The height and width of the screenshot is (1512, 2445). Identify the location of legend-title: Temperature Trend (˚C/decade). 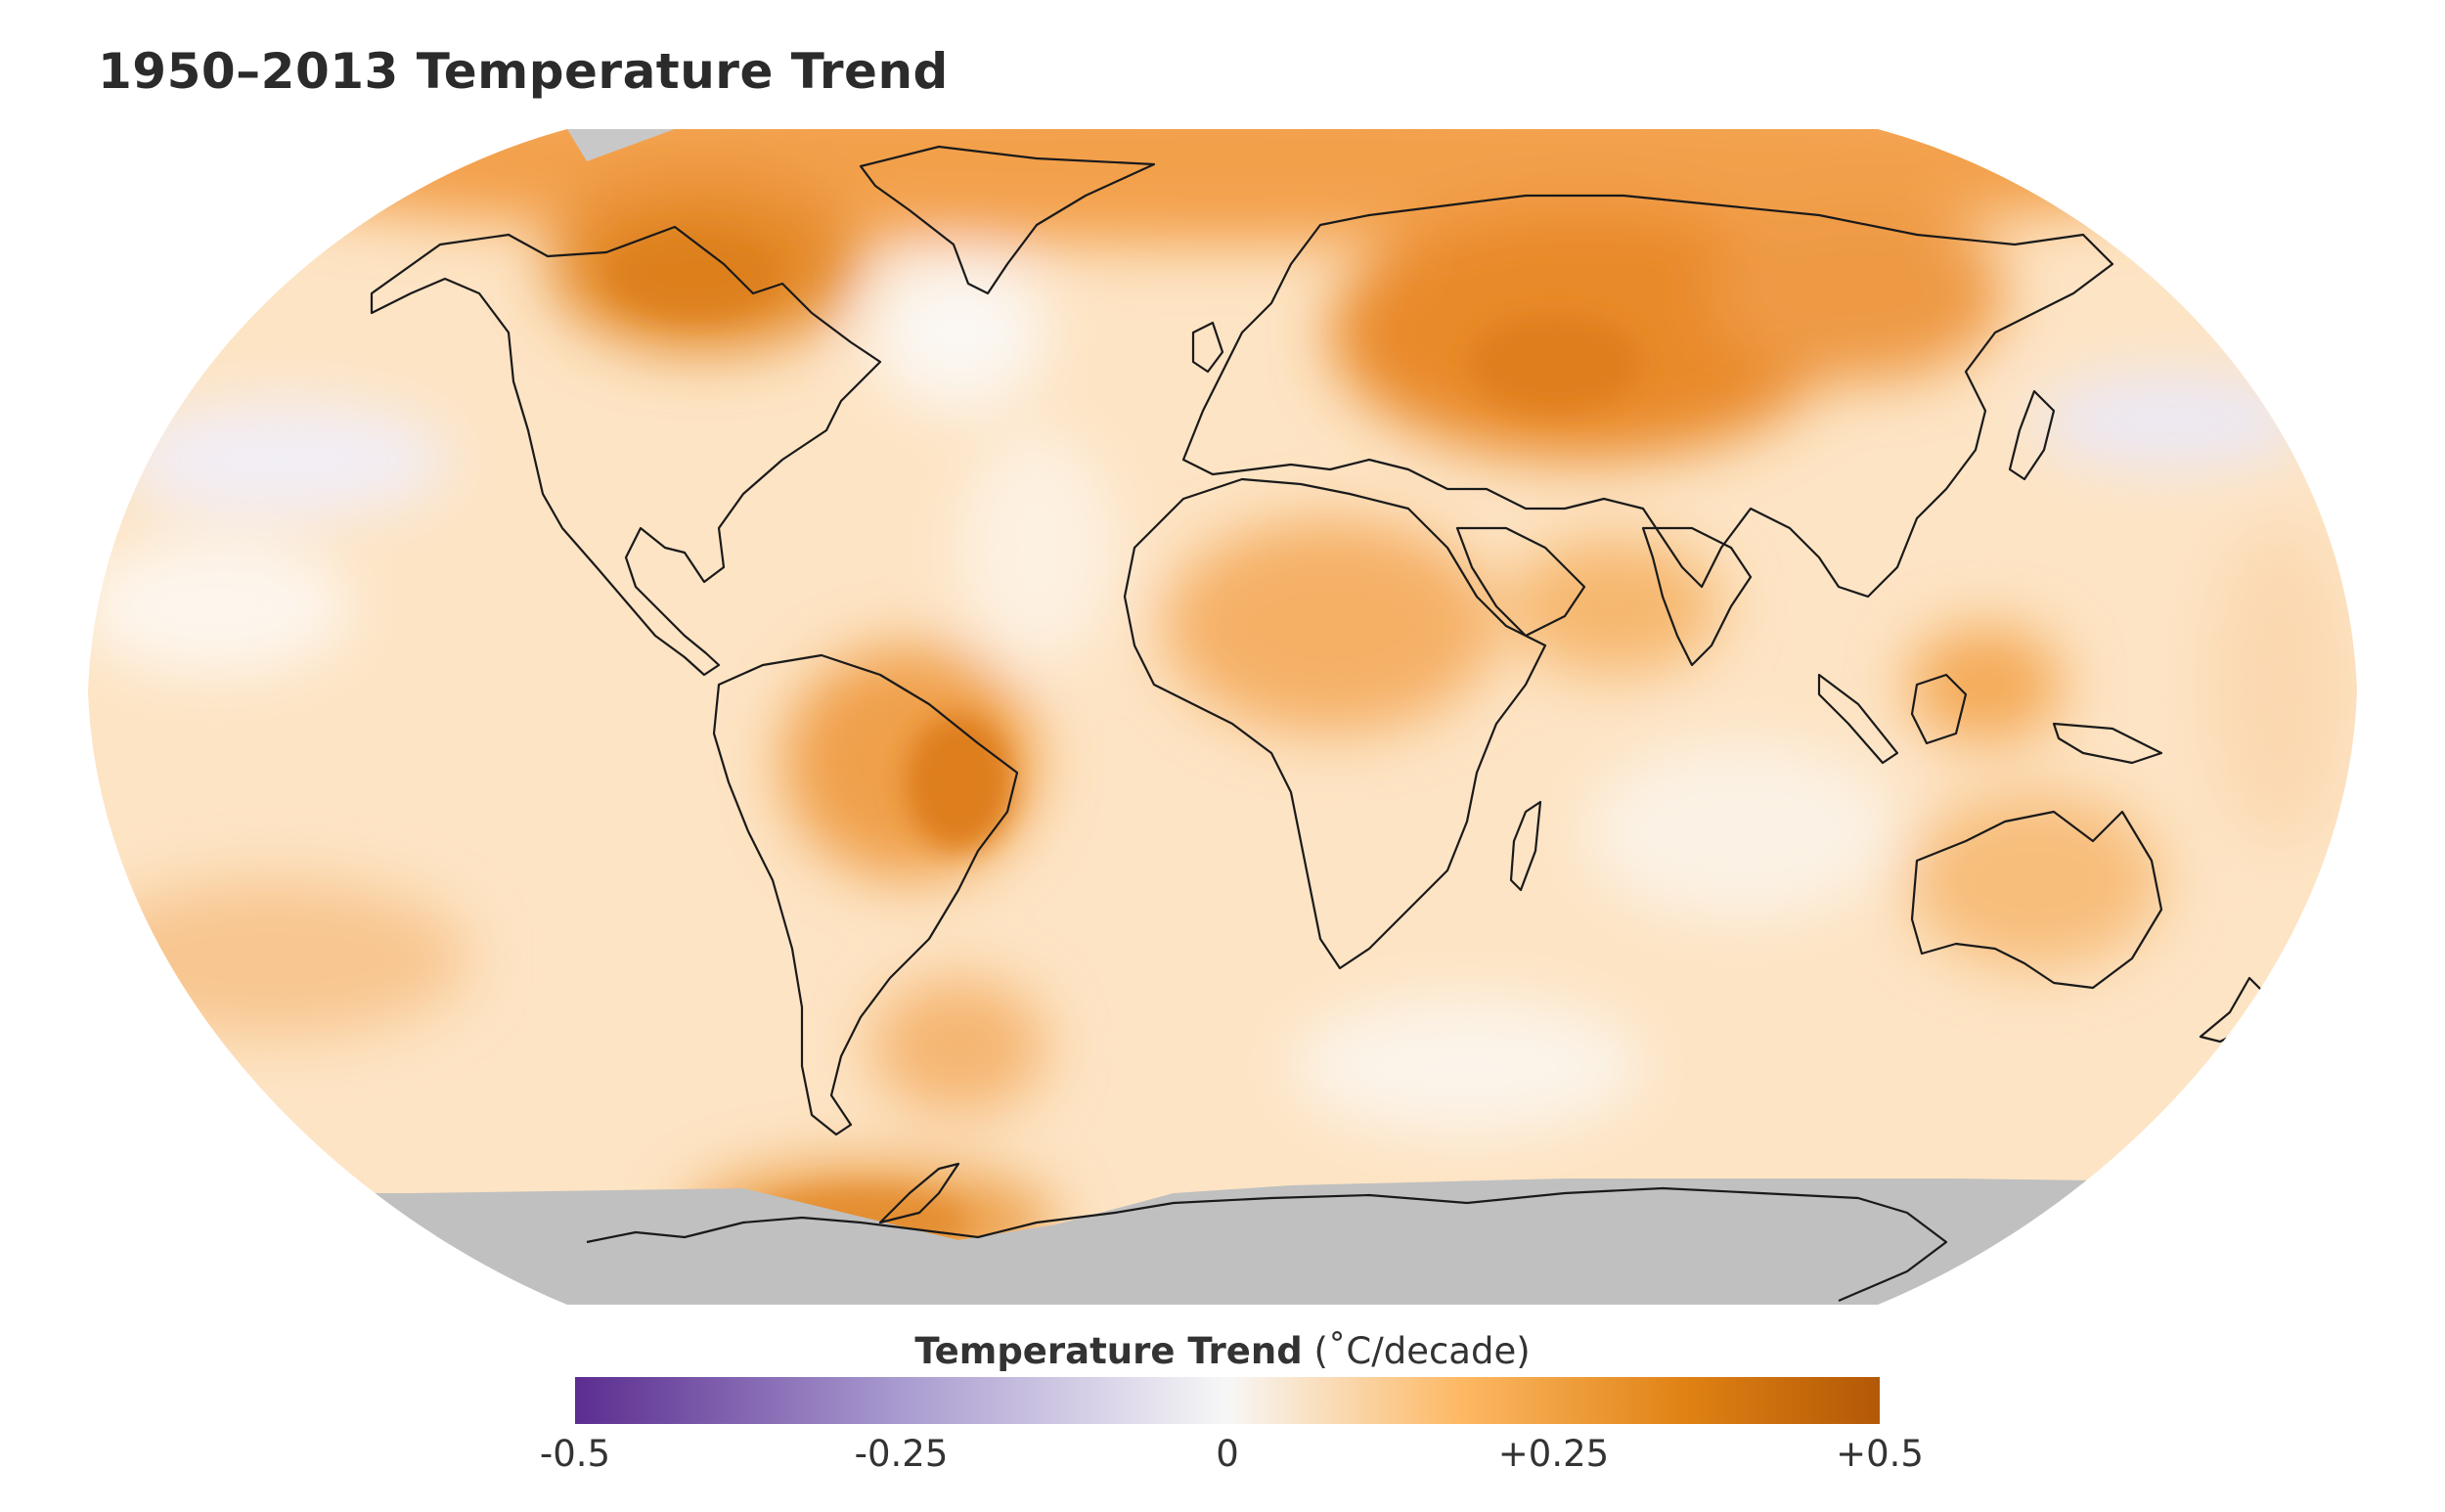
(1222, 1351).